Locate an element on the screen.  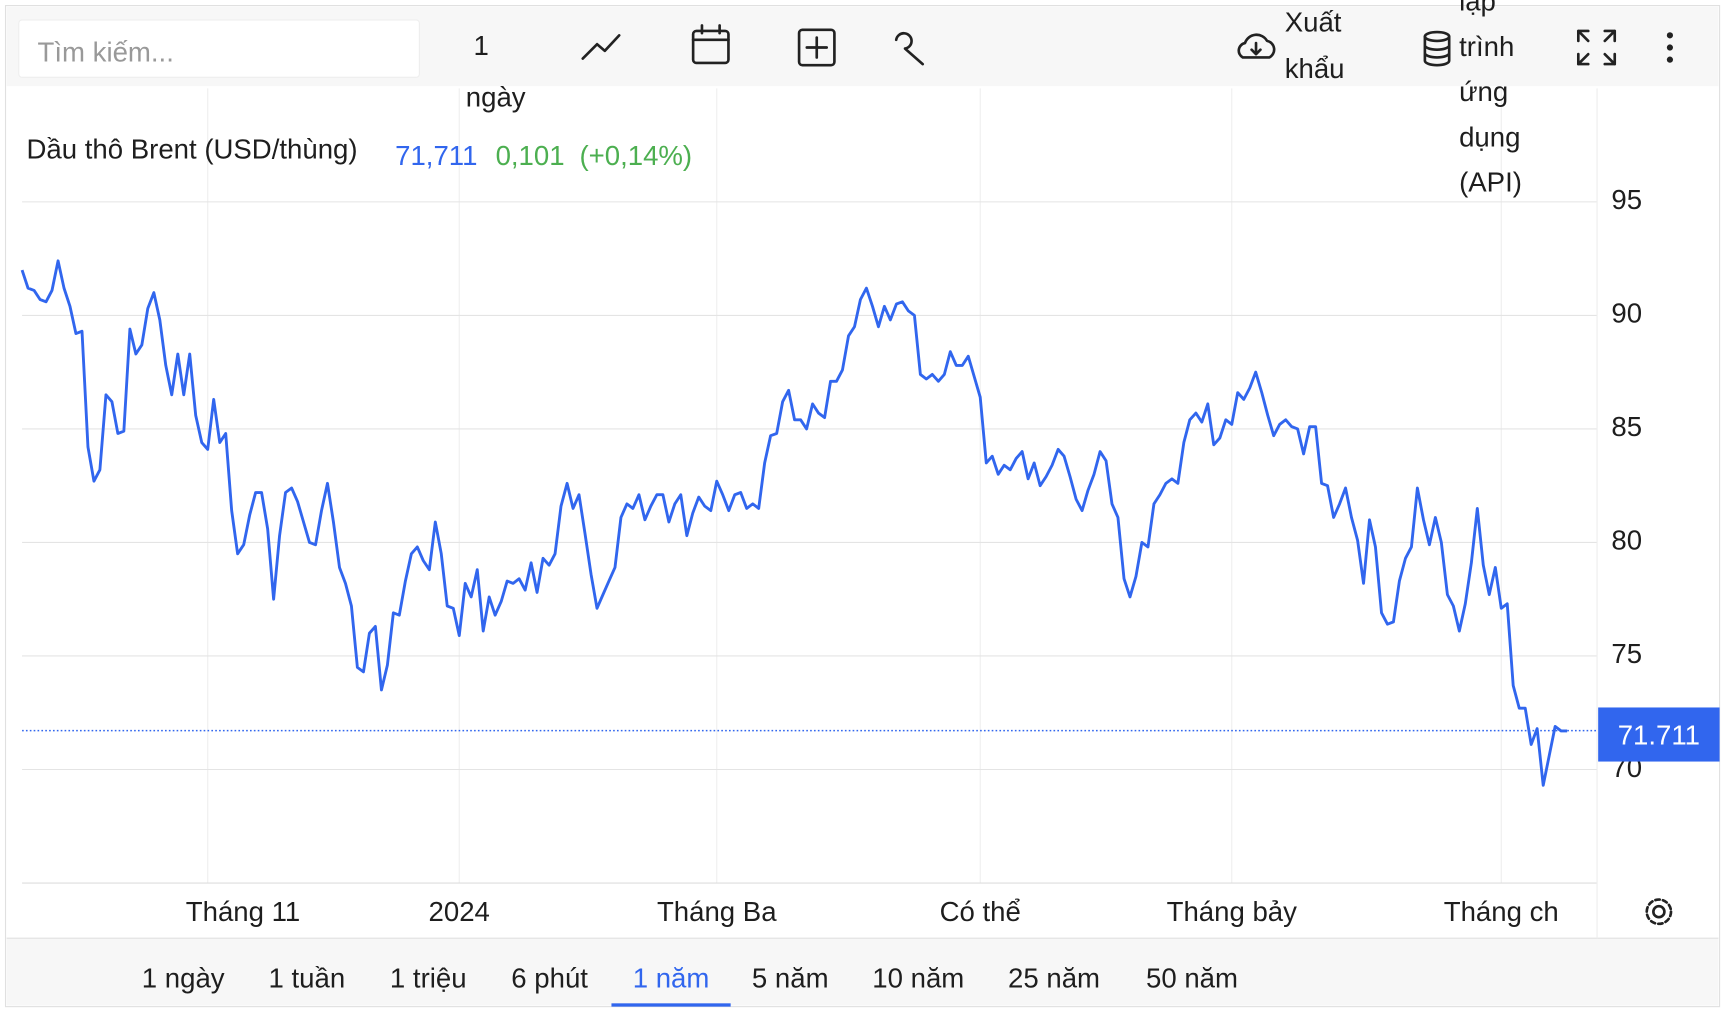
range-button: 25 năm is located at coordinates (1054, 977).